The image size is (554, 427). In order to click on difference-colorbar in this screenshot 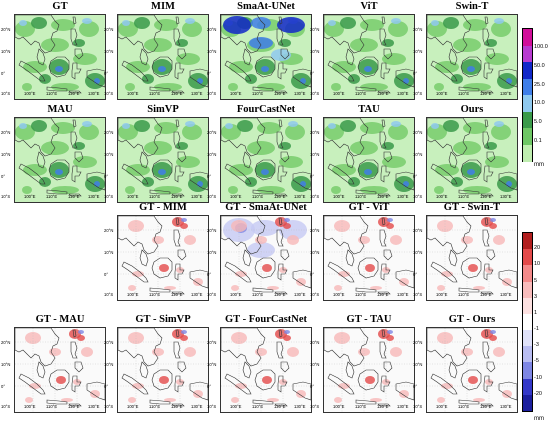, I will do `click(527, 322)`.